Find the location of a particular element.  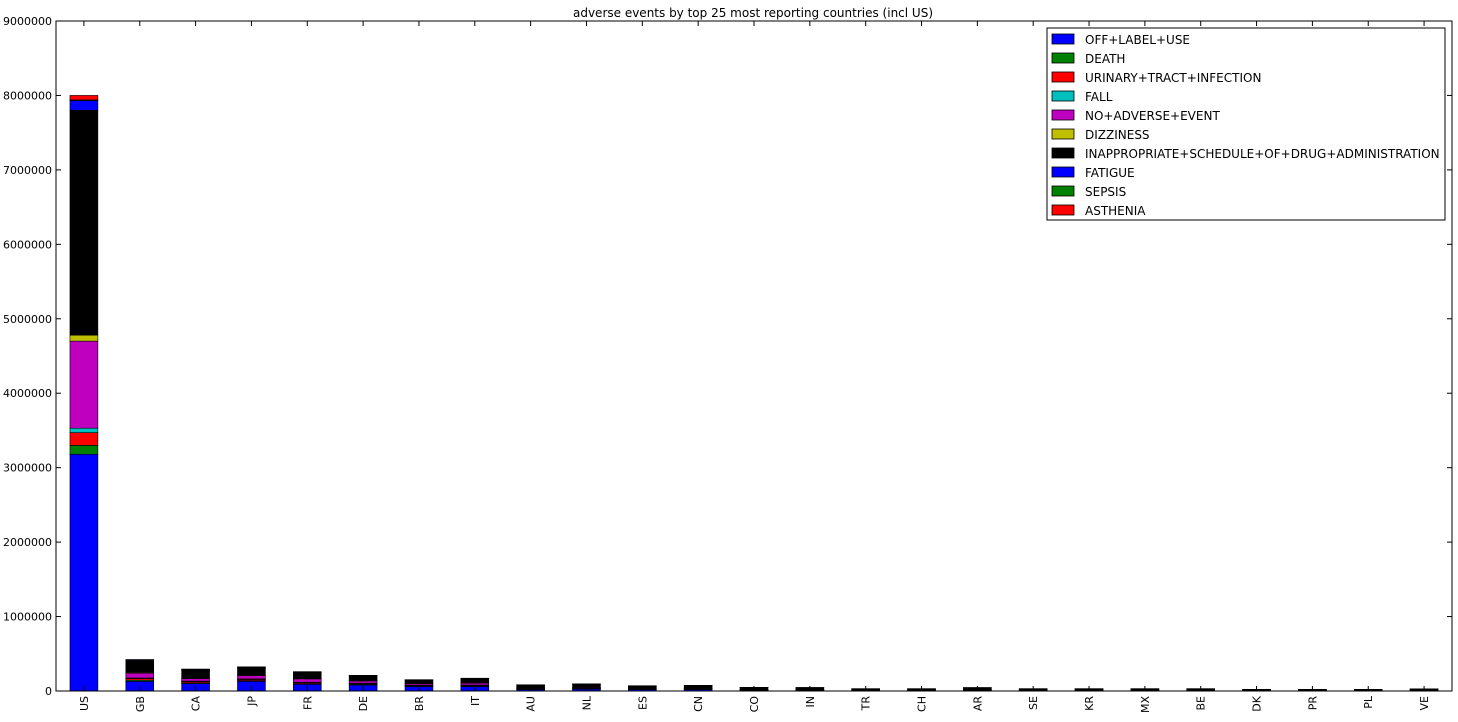

legend-label: DIZZINESS is located at coordinates (1117, 135).